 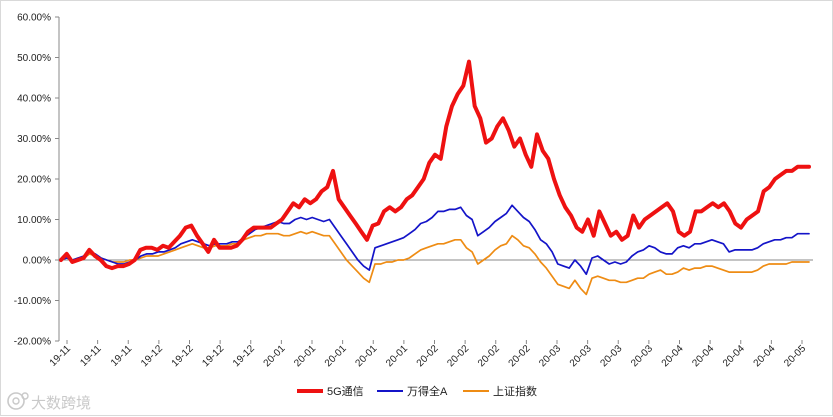 I want to click on y-tick-label: 40.00%, so click(x=34, y=99).